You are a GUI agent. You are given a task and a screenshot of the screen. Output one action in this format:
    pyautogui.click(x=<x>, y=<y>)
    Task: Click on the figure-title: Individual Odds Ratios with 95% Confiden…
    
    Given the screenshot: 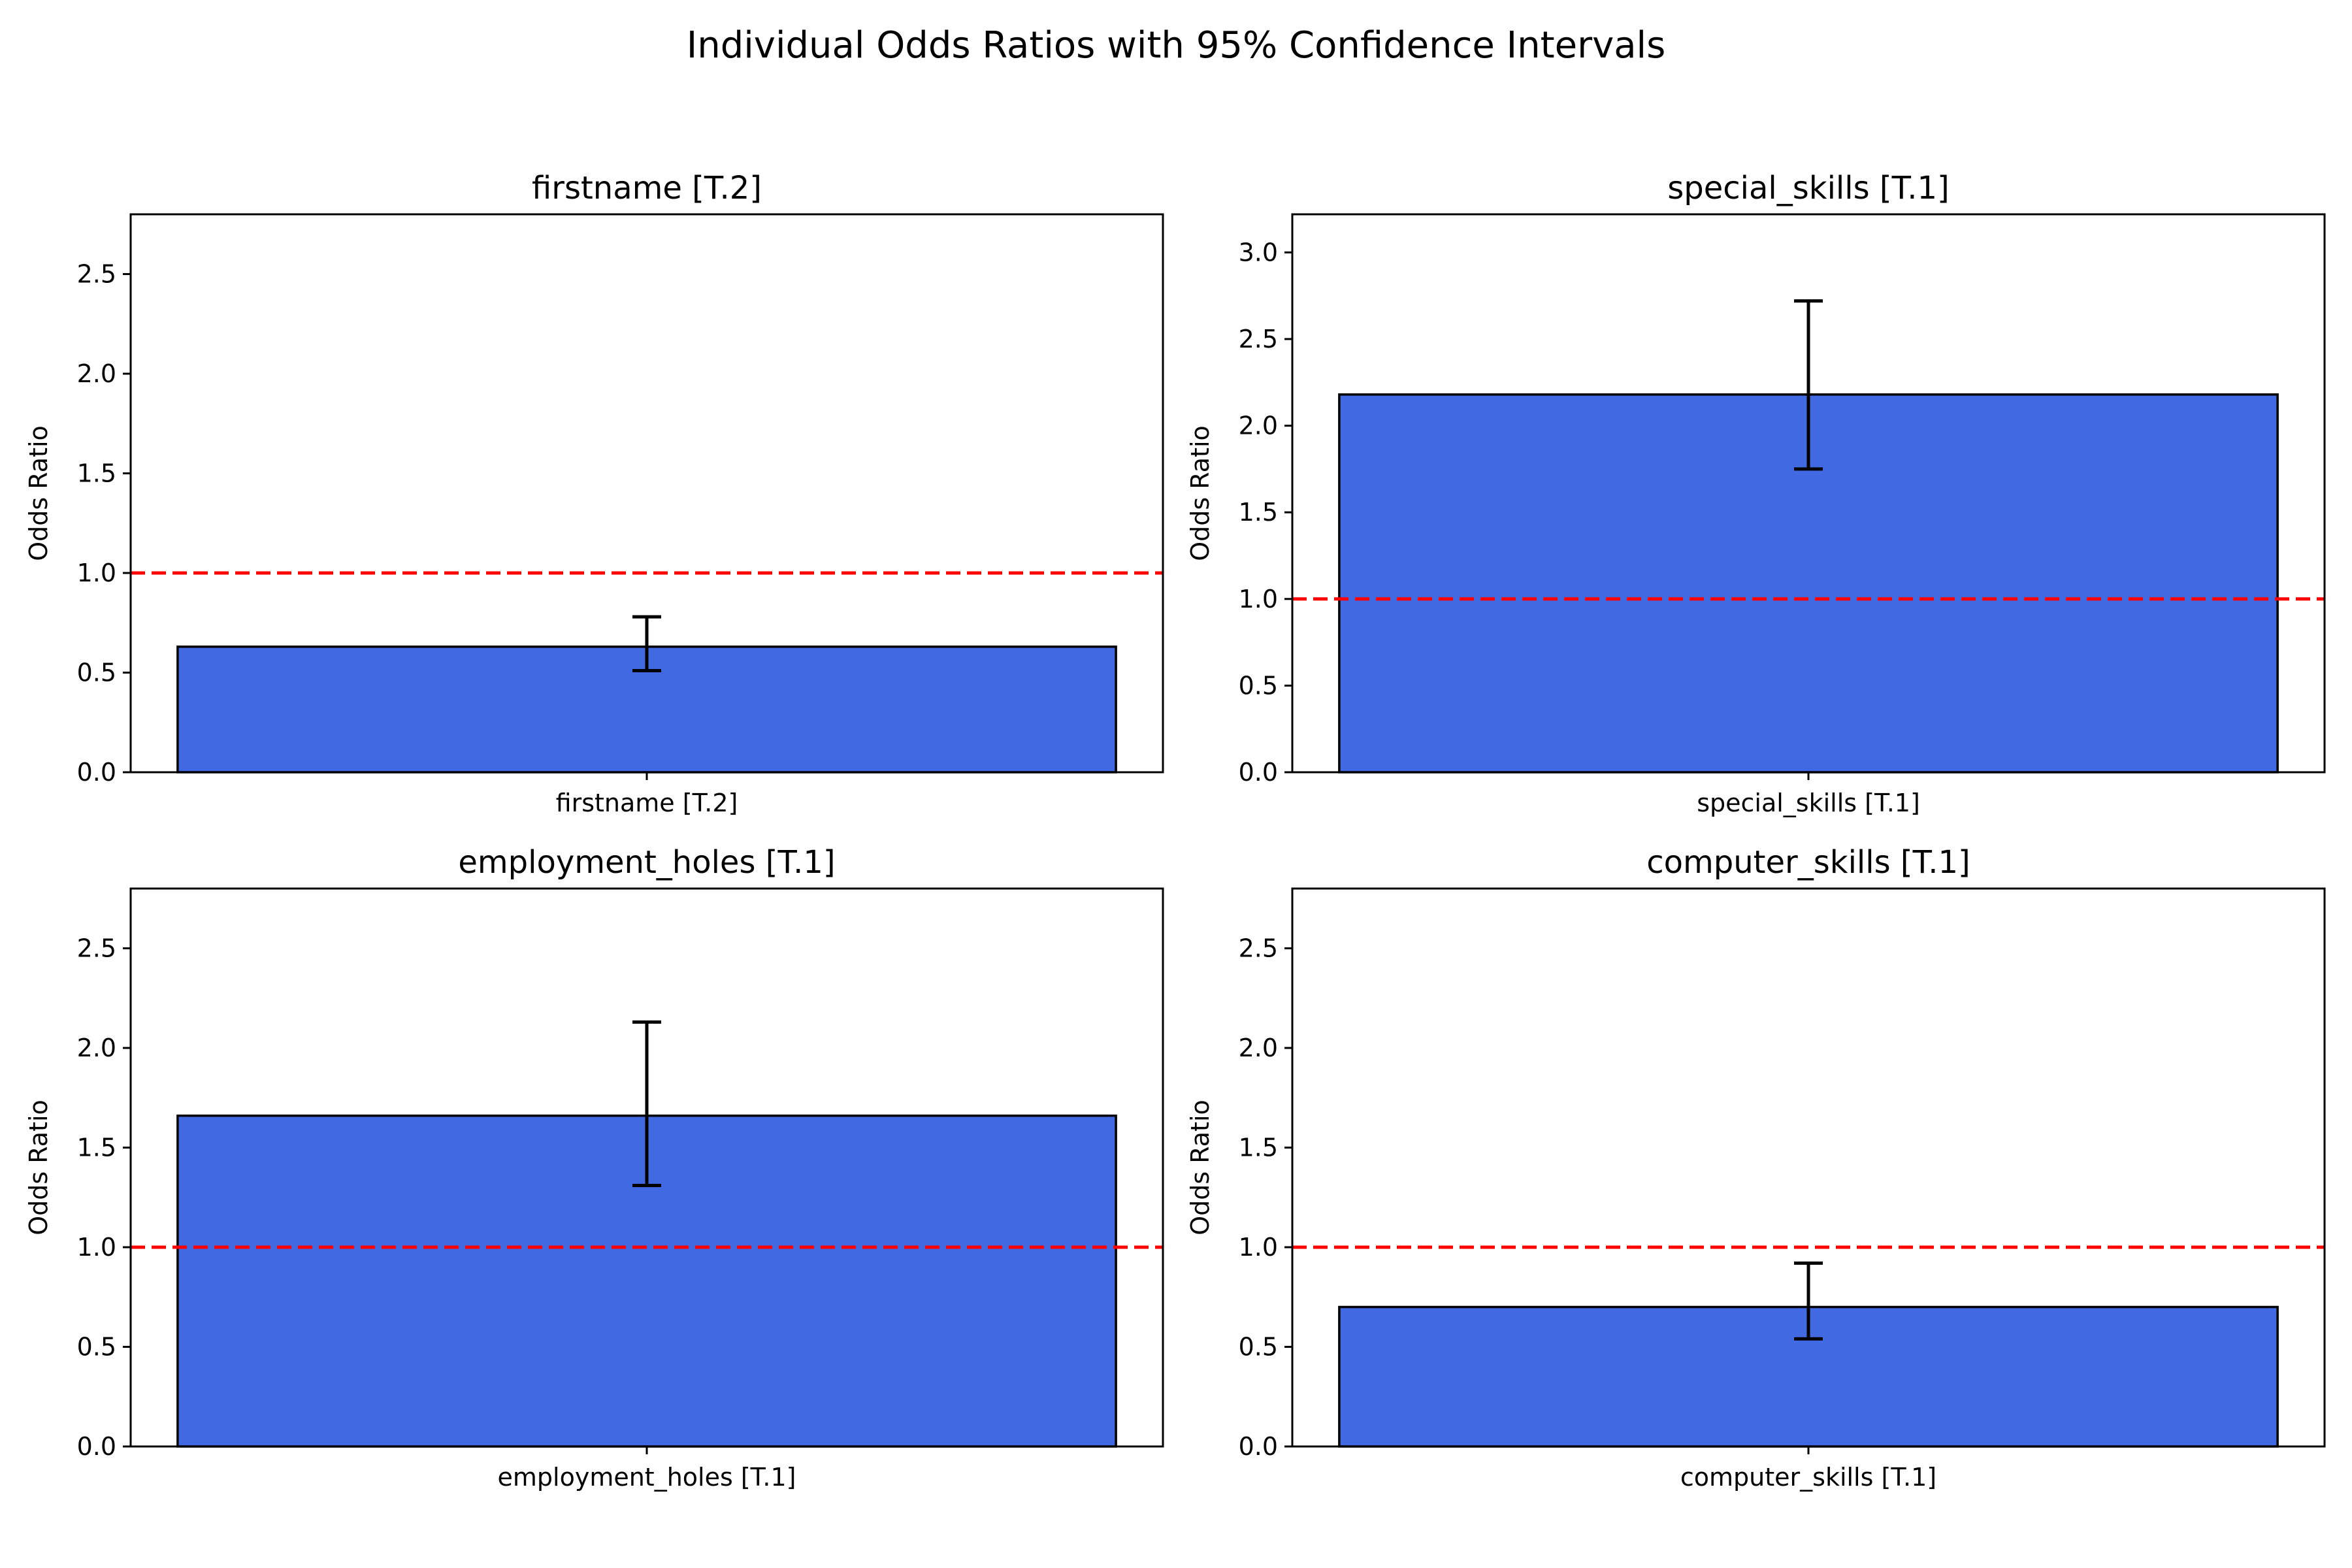 What is the action you would take?
    pyautogui.click(x=1176, y=45)
    